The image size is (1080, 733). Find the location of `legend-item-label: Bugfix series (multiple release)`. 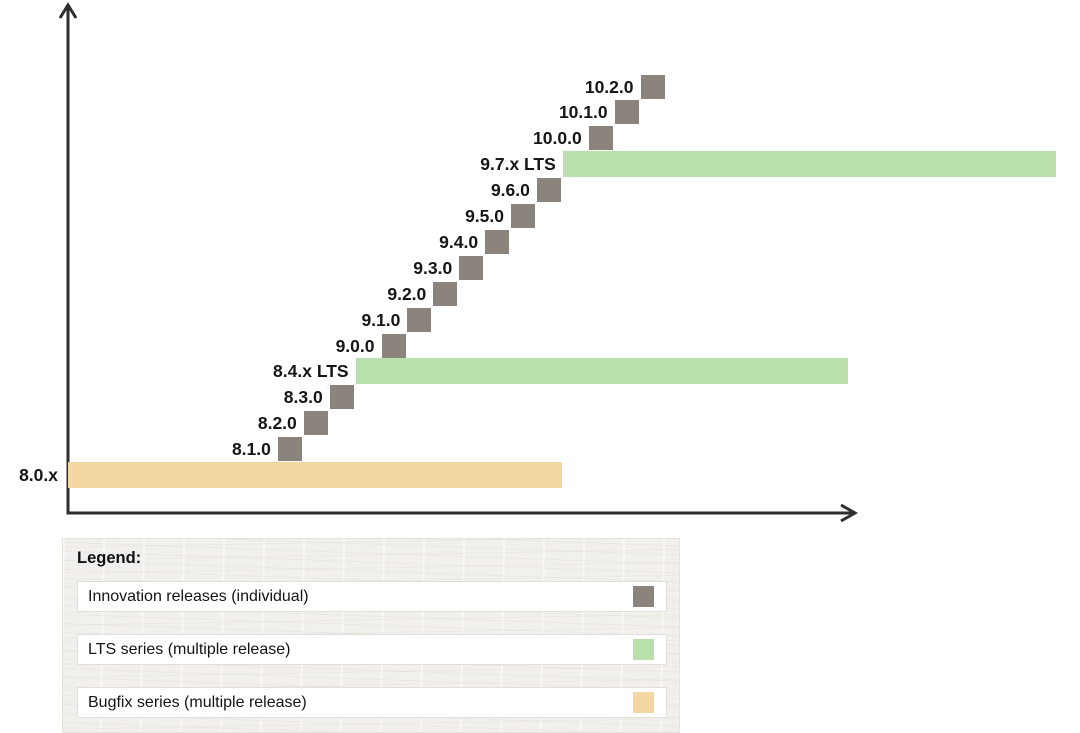

legend-item-label: Bugfix series (multiple release) is located at coordinates (197, 702).